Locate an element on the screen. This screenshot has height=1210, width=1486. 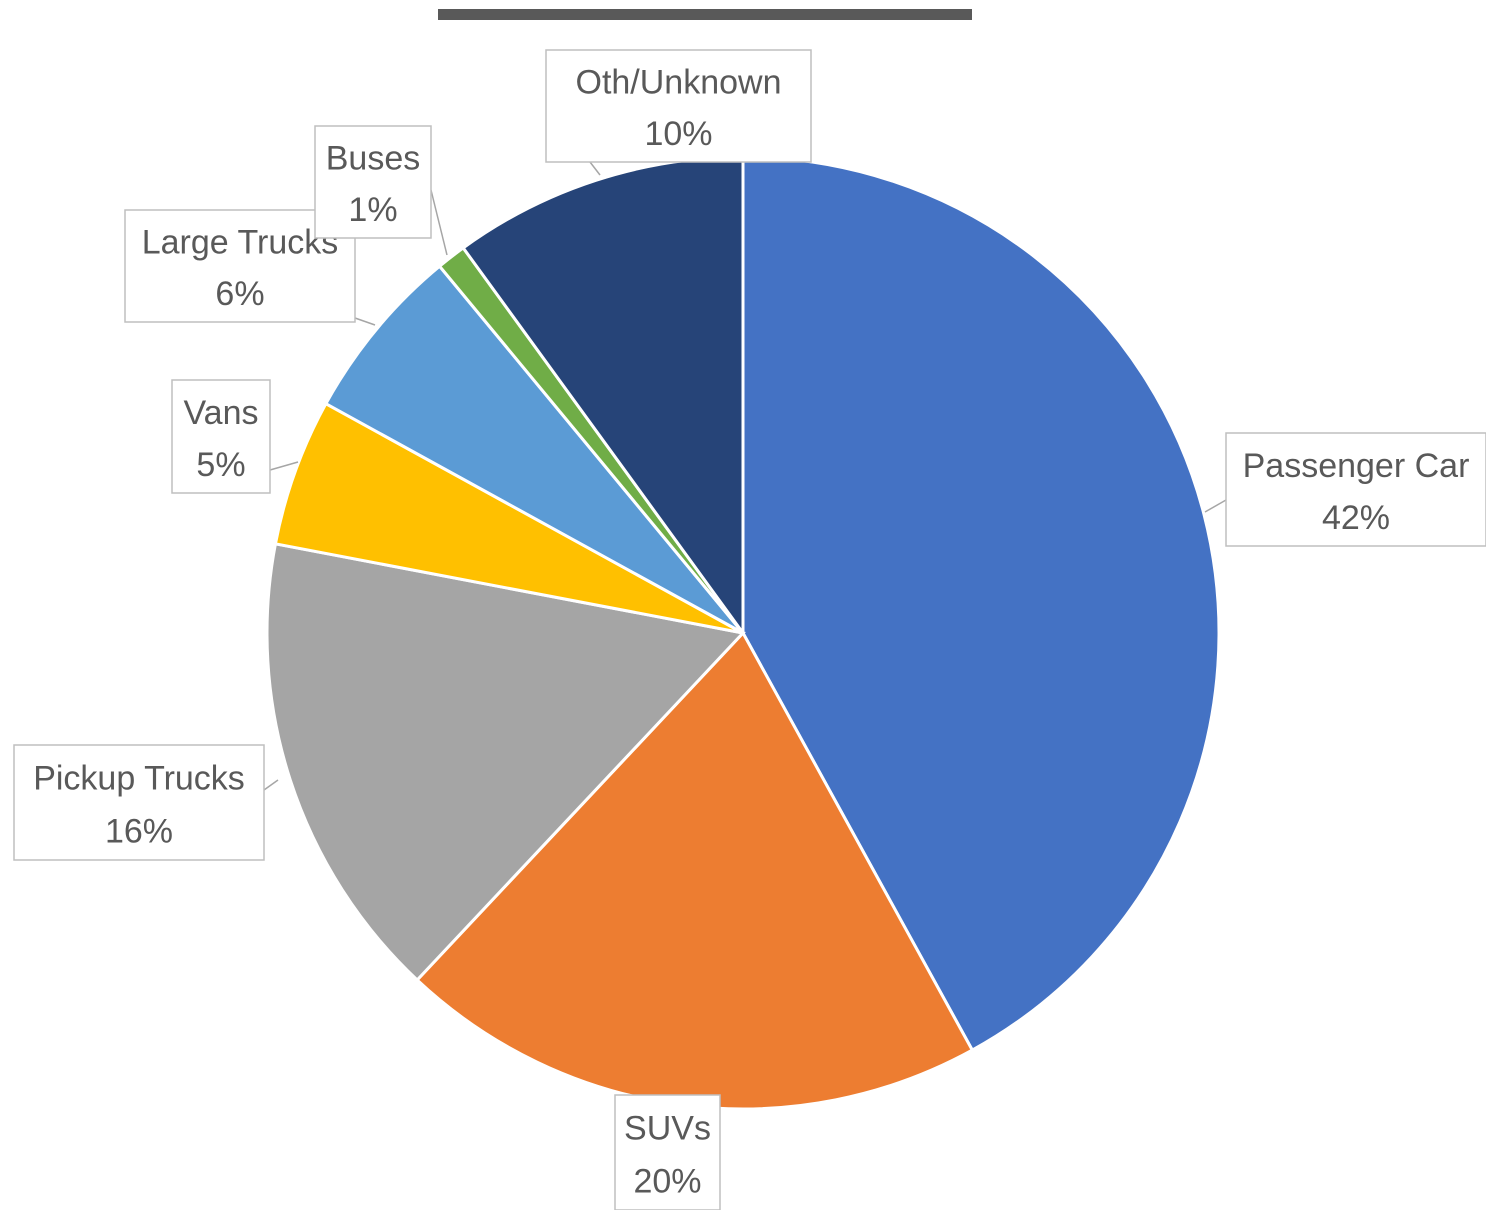
title-bar is located at coordinates (705, 14).